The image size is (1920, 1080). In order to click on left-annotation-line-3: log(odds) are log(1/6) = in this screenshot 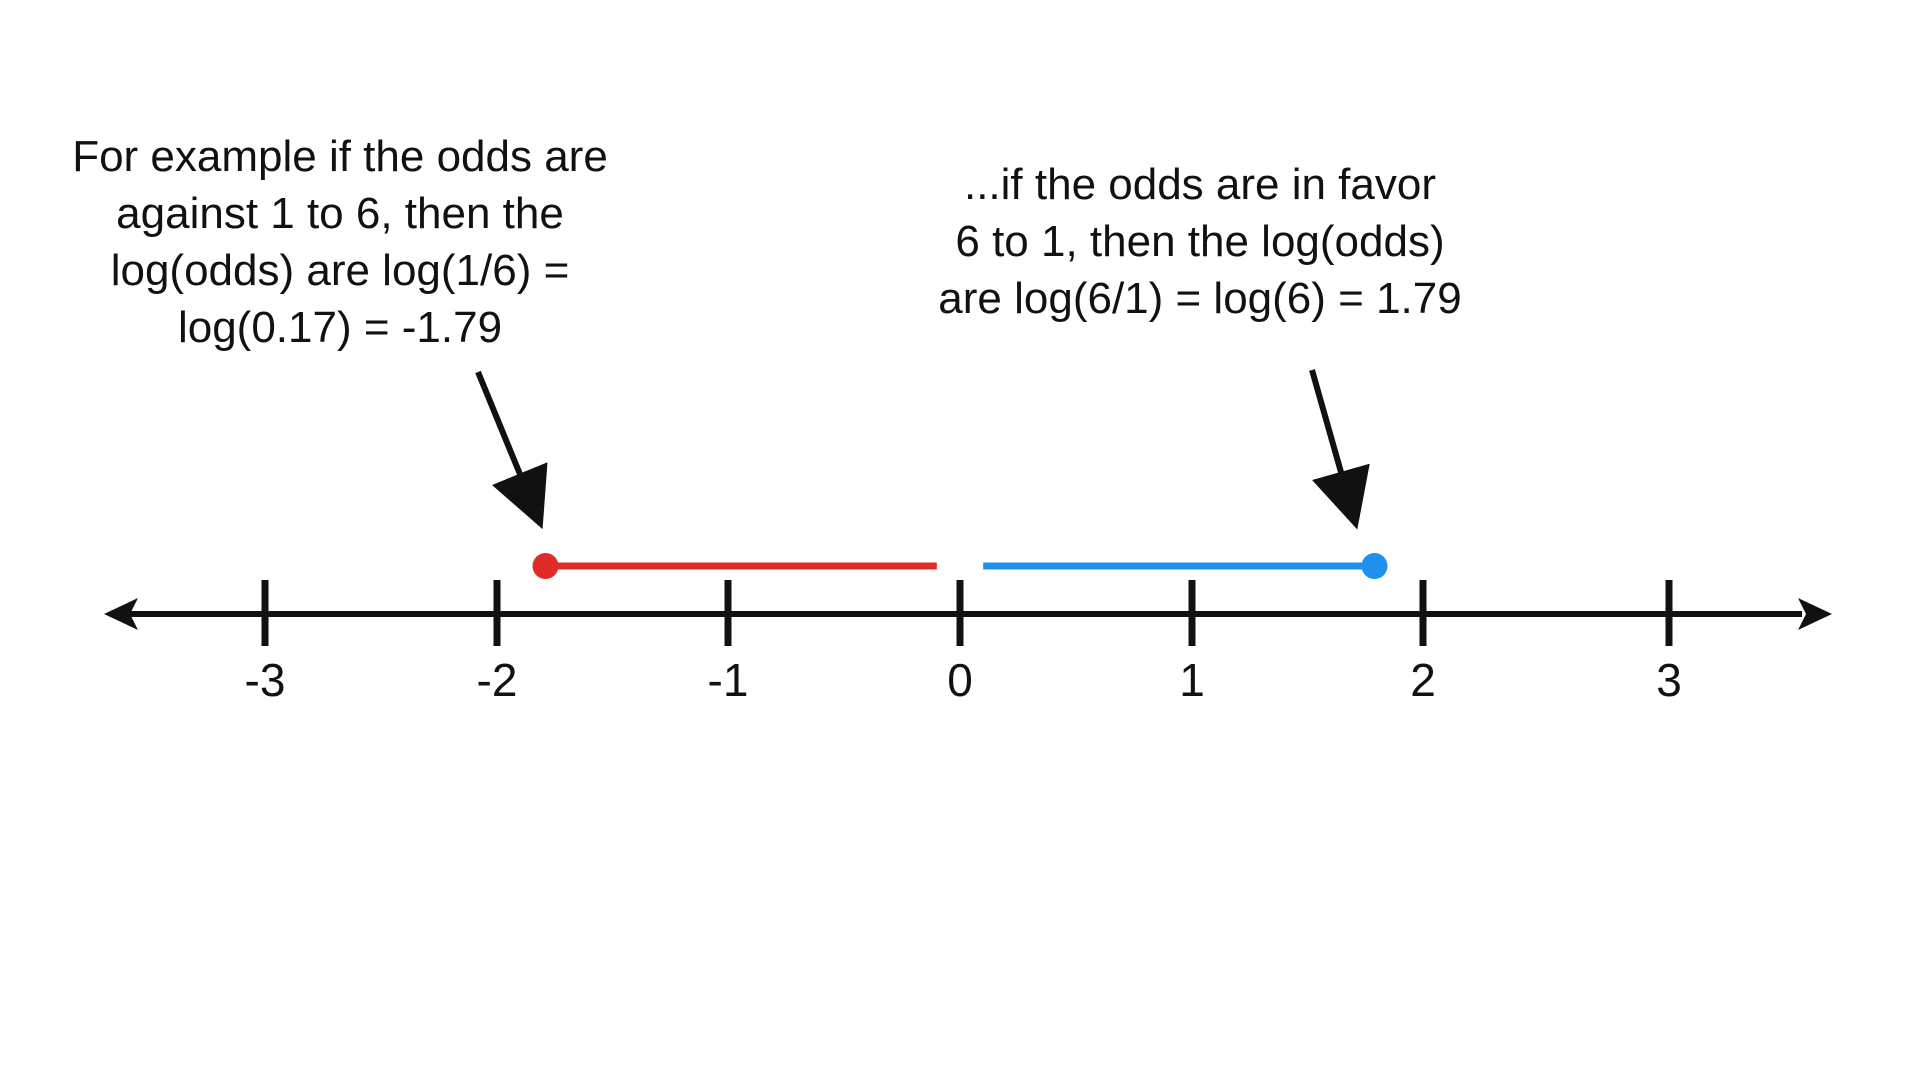, I will do `click(340, 270)`.